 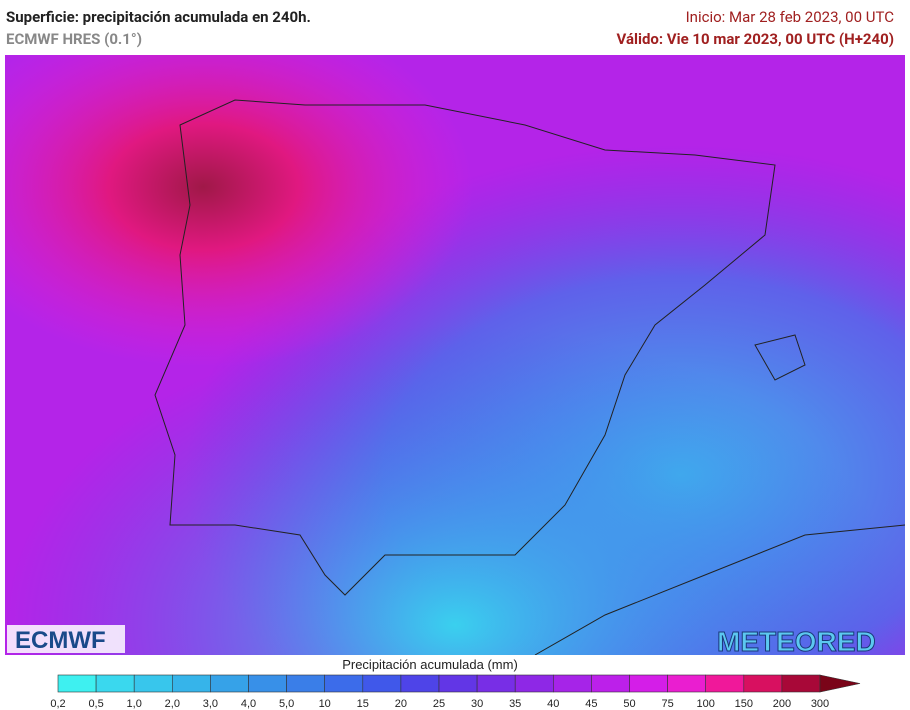 I want to click on legend-label: 5,0, so click(x=286, y=704).